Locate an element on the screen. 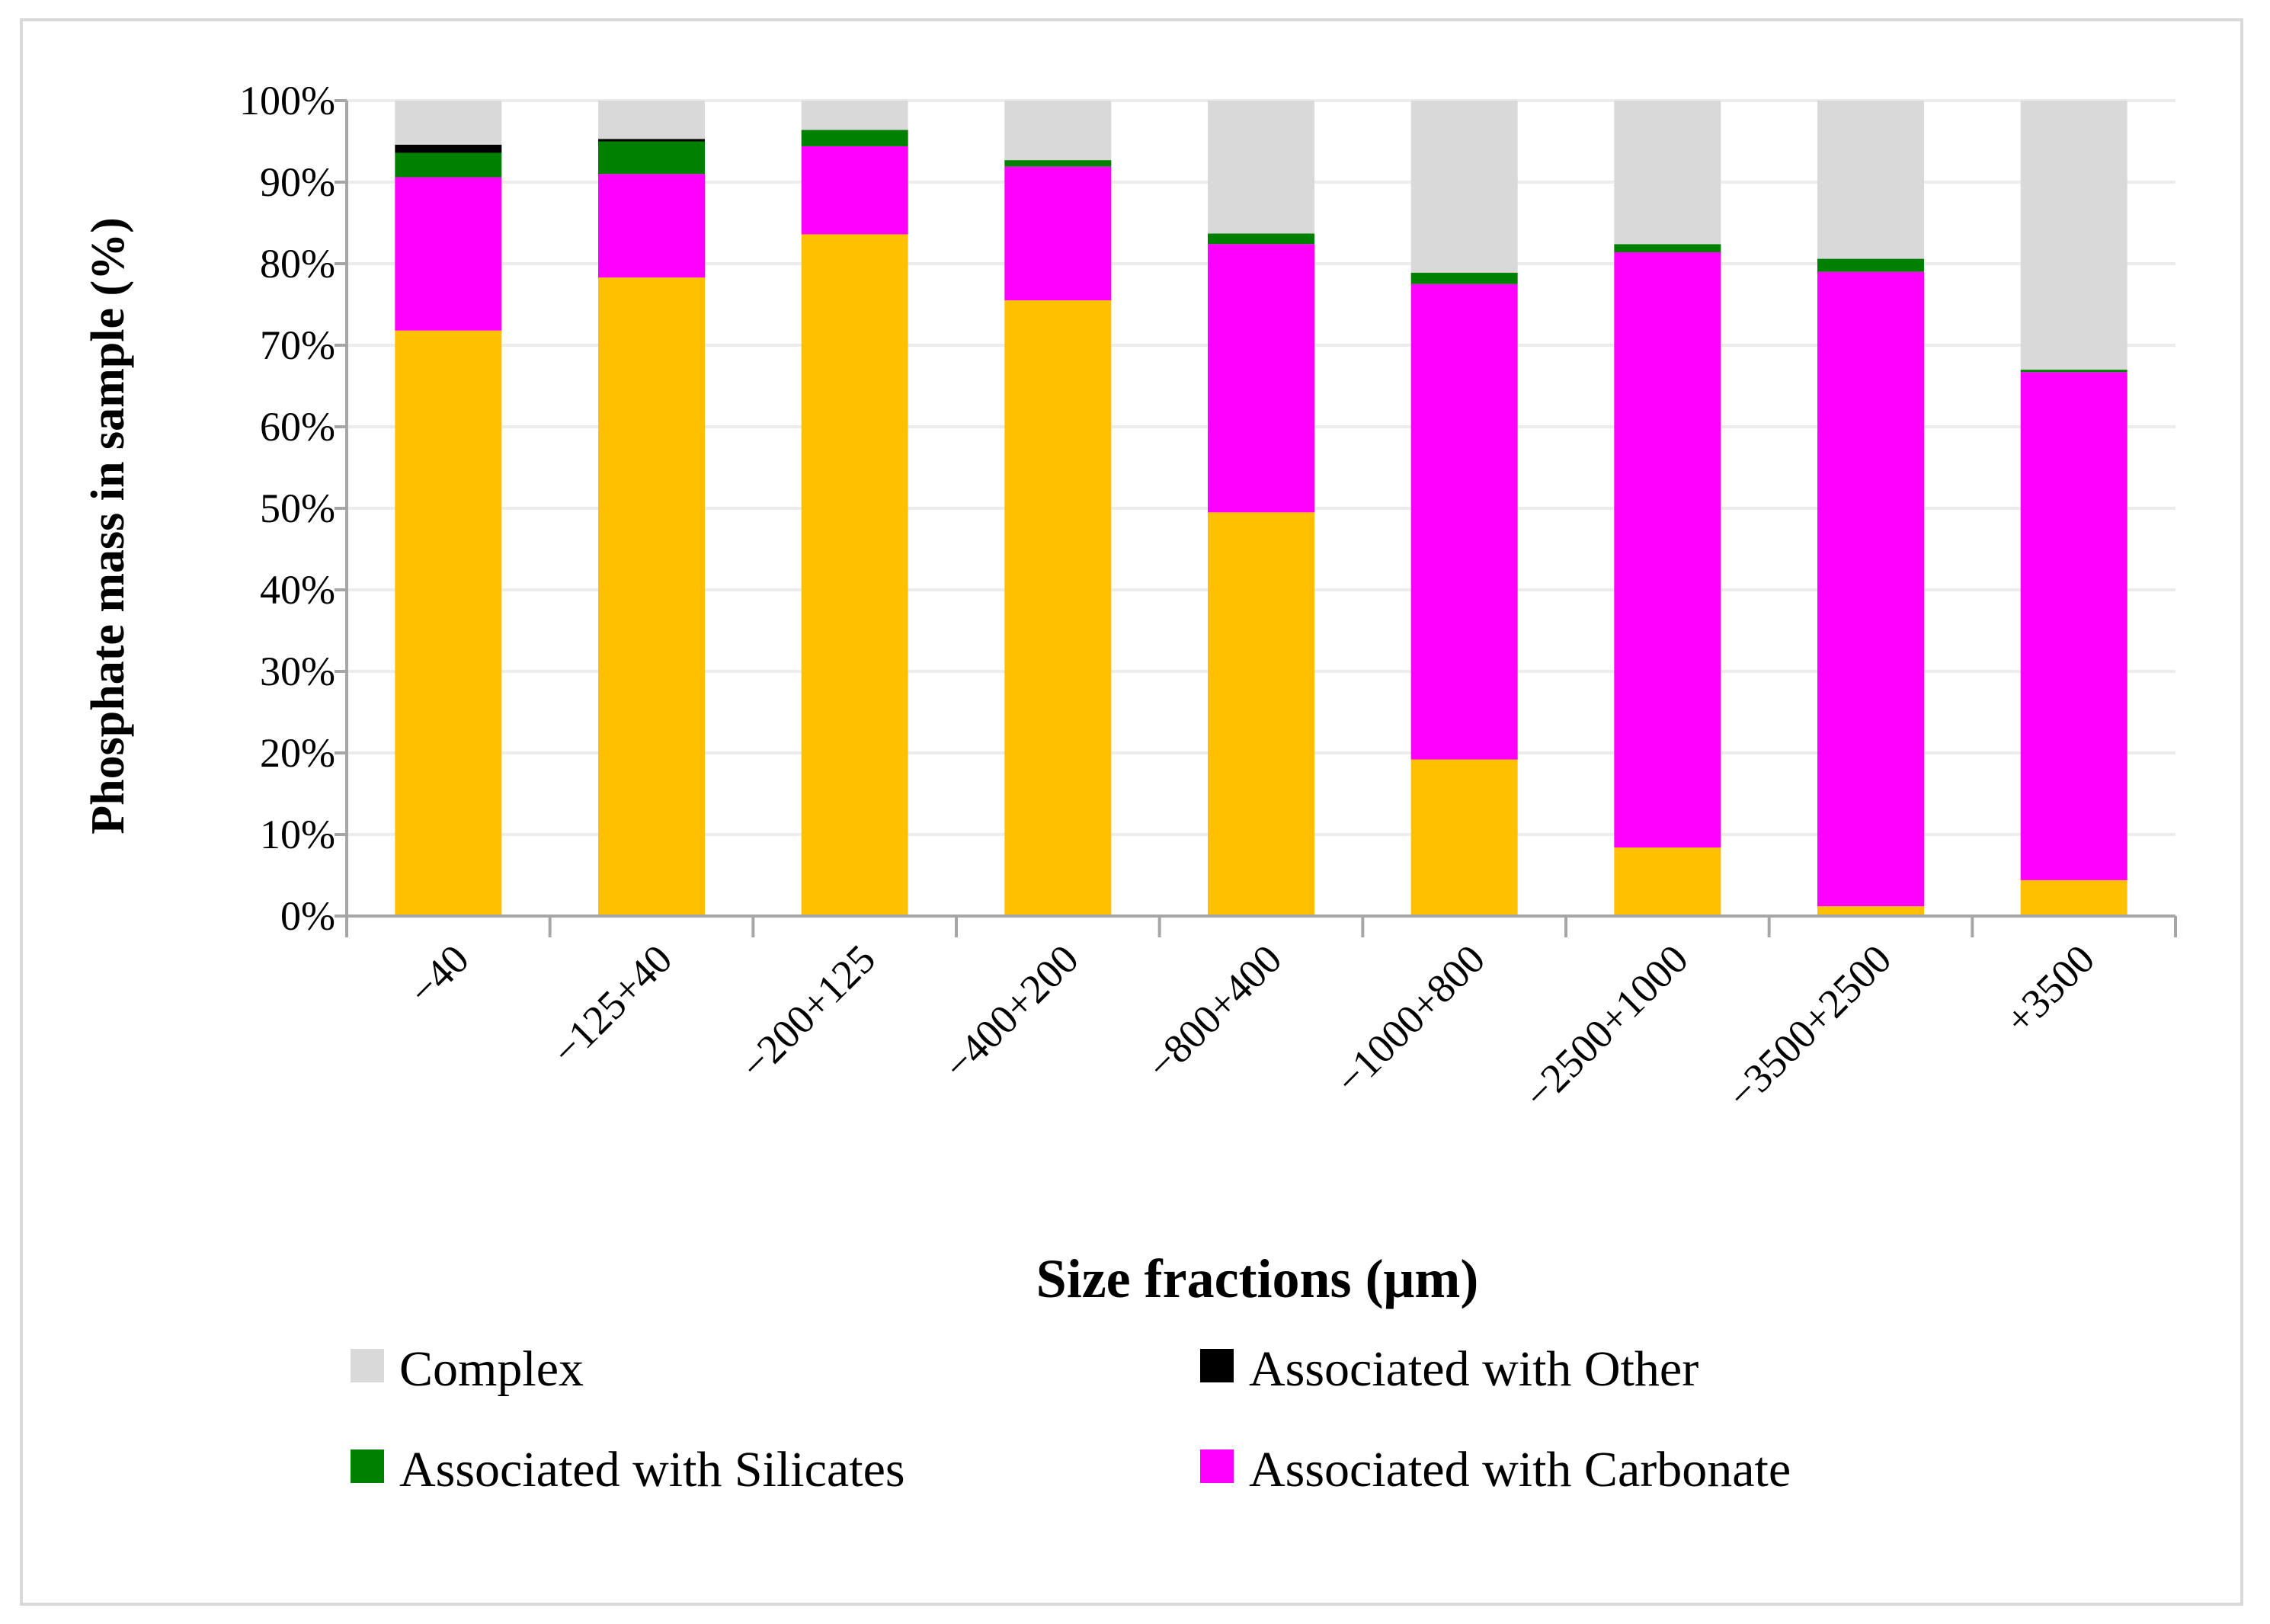 This screenshot has height=1624, width=2270. y-tick-label: 90% is located at coordinates (297, 182).